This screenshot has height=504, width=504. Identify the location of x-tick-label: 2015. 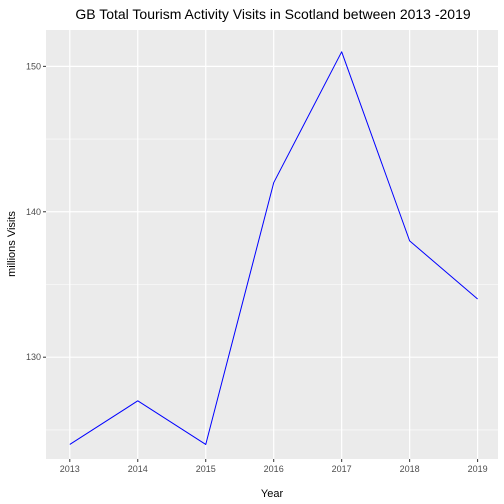
(206, 469).